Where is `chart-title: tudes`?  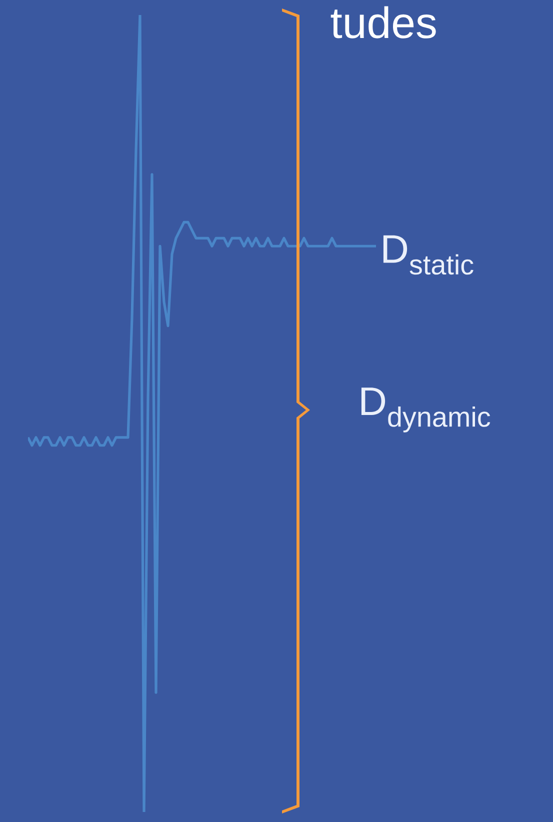 chart-title: tudes is located at coordinates (383, 22).